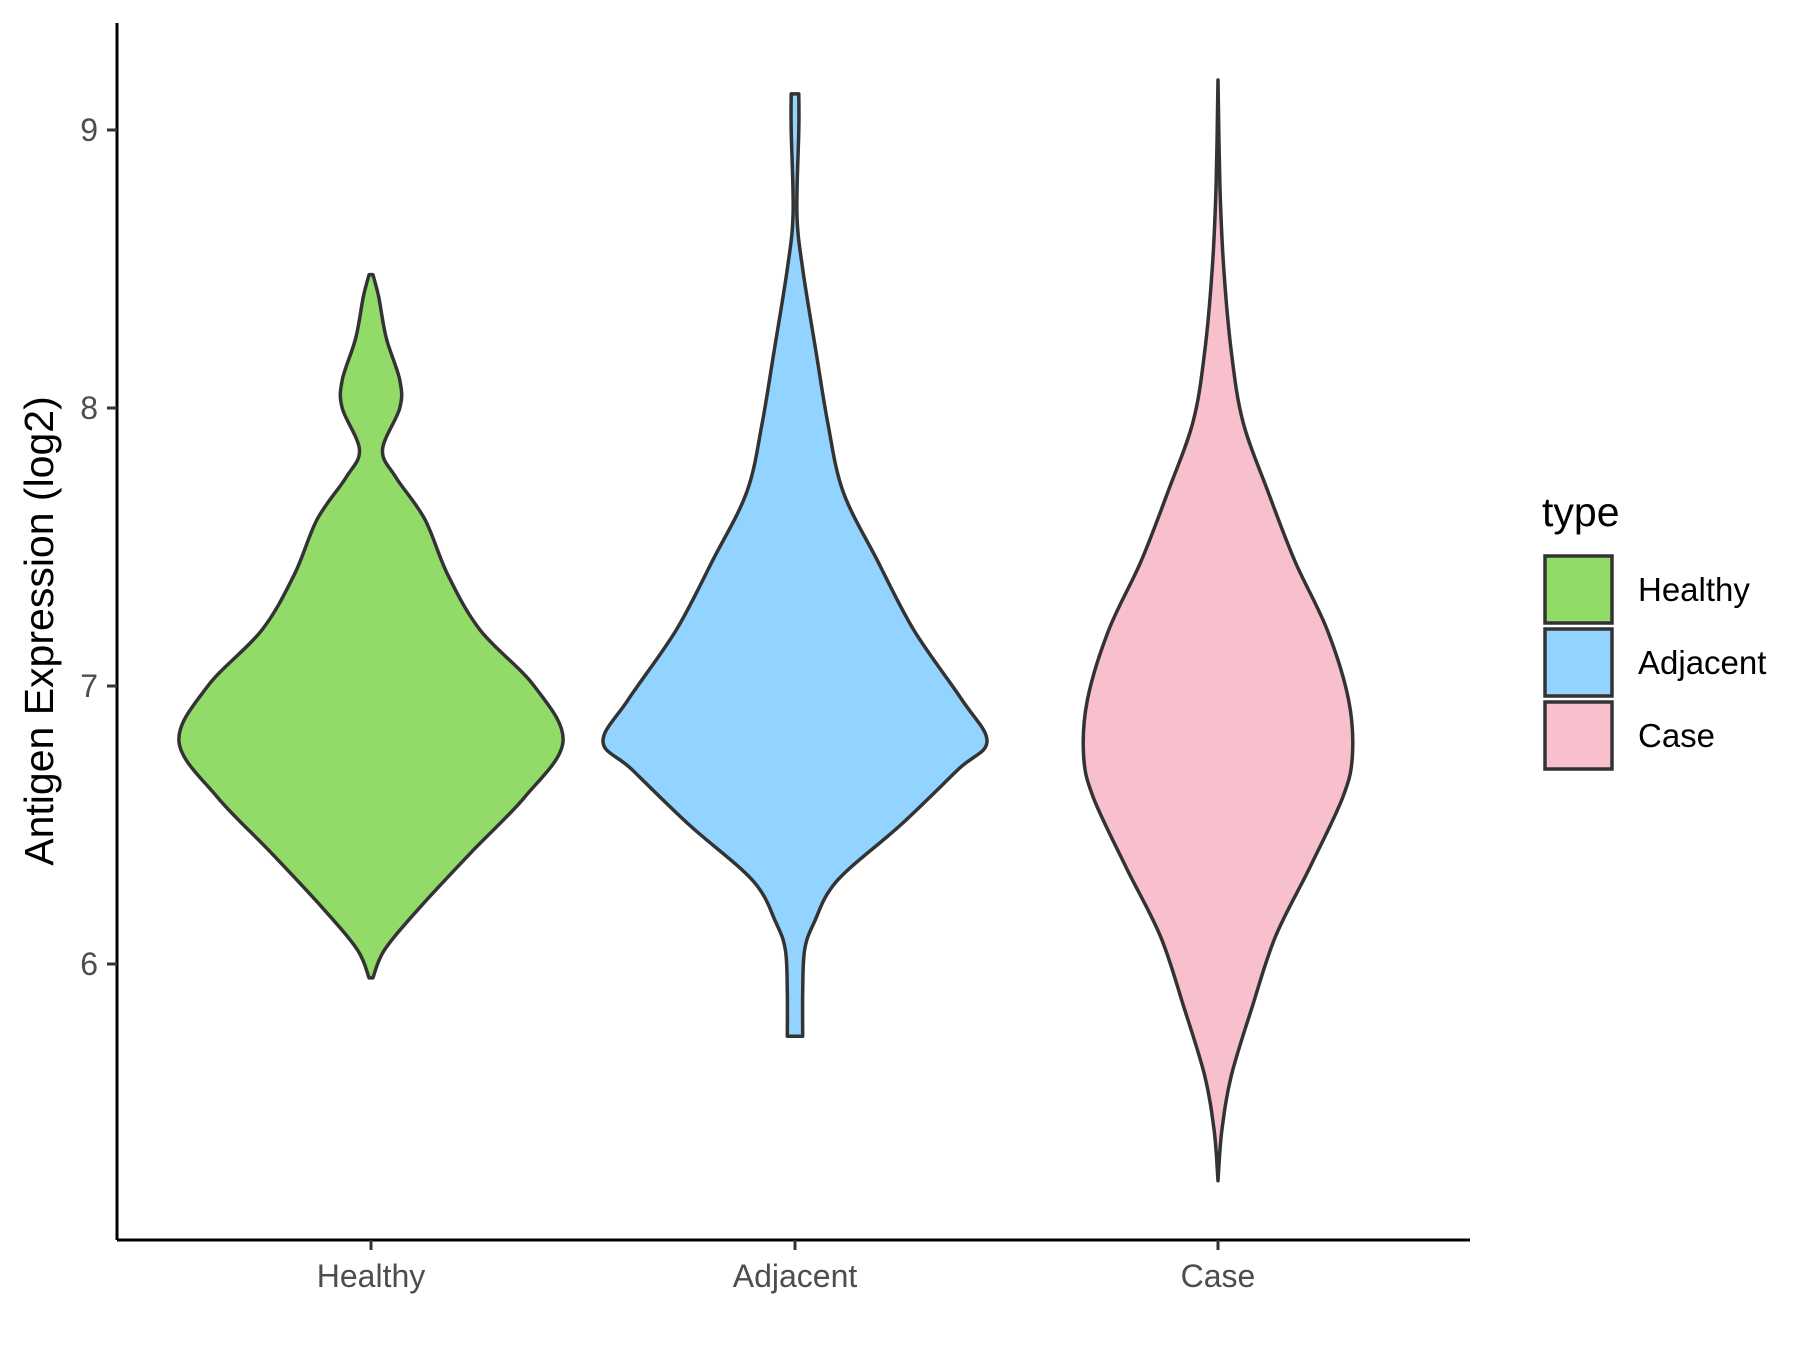 The height and width of the screenshot is (1350, 1800). What do you see at coordinates (1218, 630) in the screenshot?
I see `violin-case` at bounding box center [1218, 630].